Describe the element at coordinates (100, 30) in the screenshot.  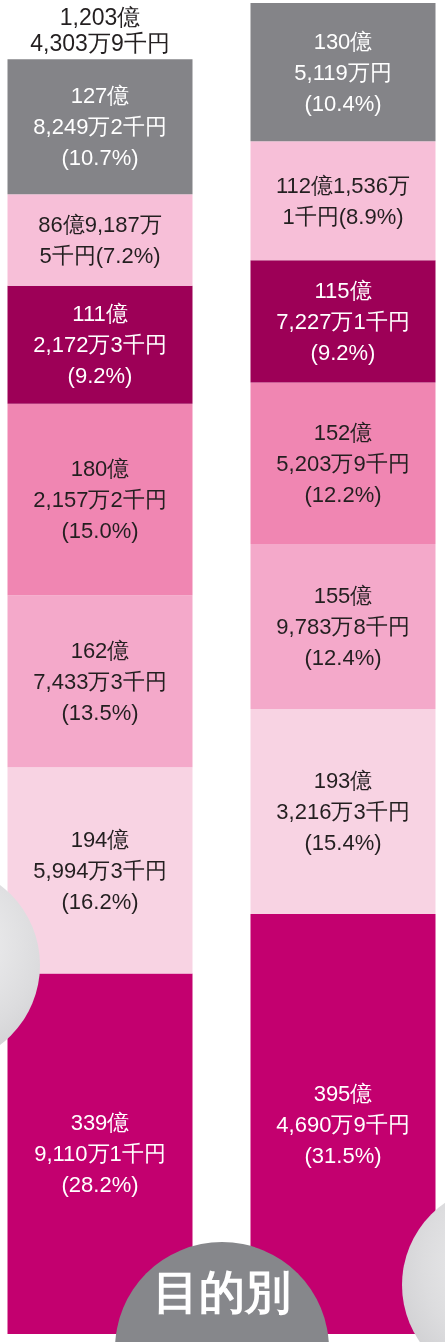
I see `total-label: 1,203億 4,303万9千円` at that location.